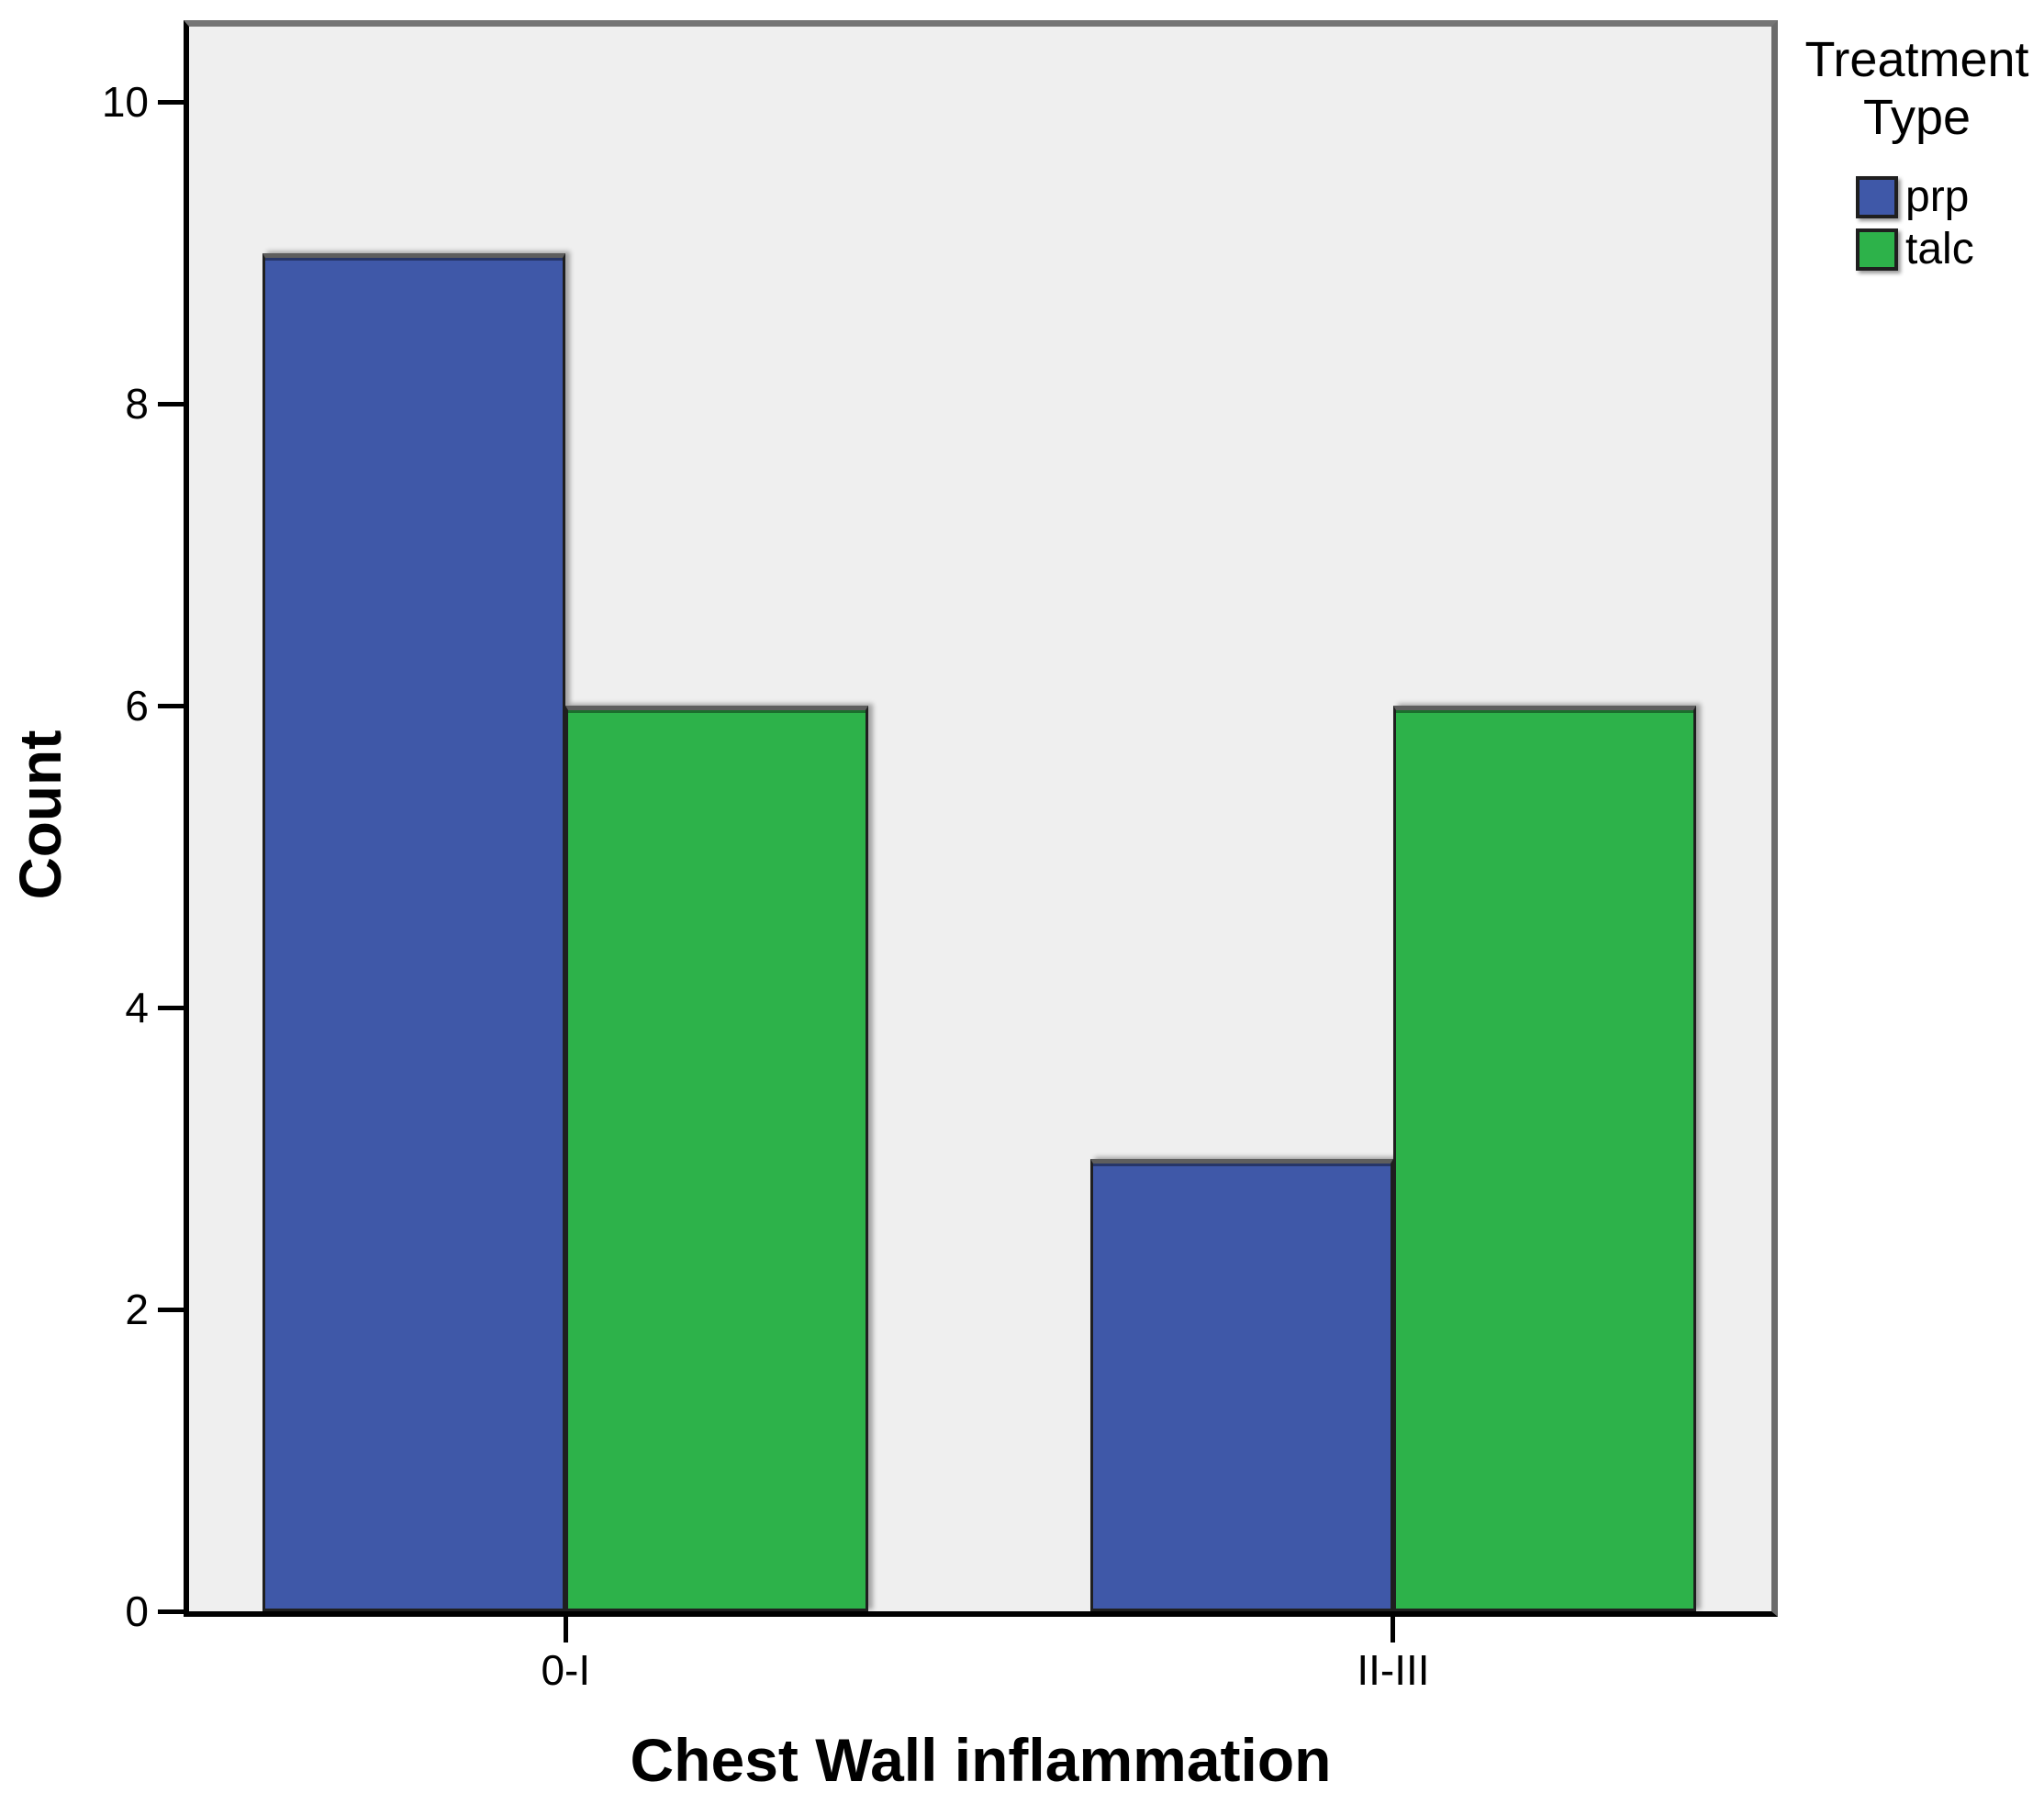 This screenshot has height=1804, width=2044. I want to click on legend-item-talc: talc, so click(1950, 250).